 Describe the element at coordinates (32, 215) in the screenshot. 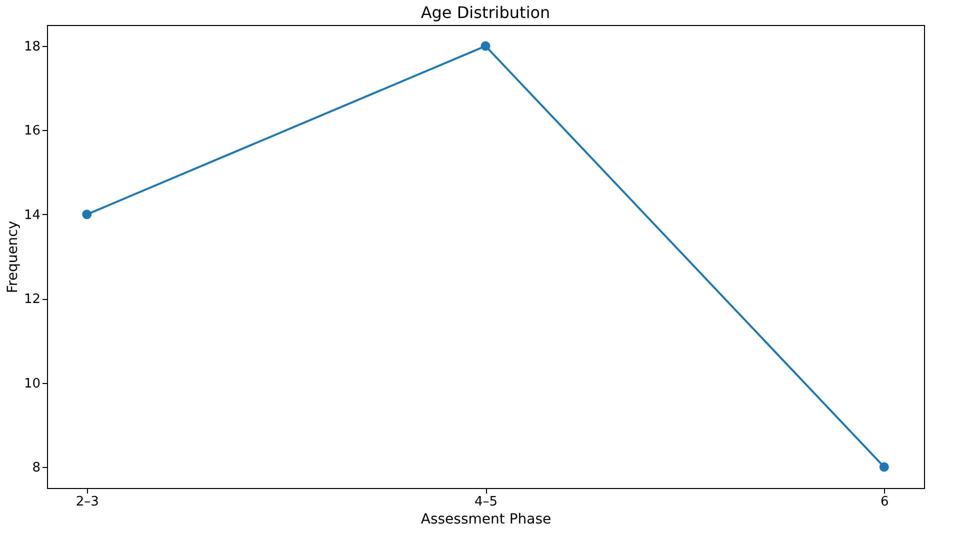

I see `y-tick-label: 14` at that location.